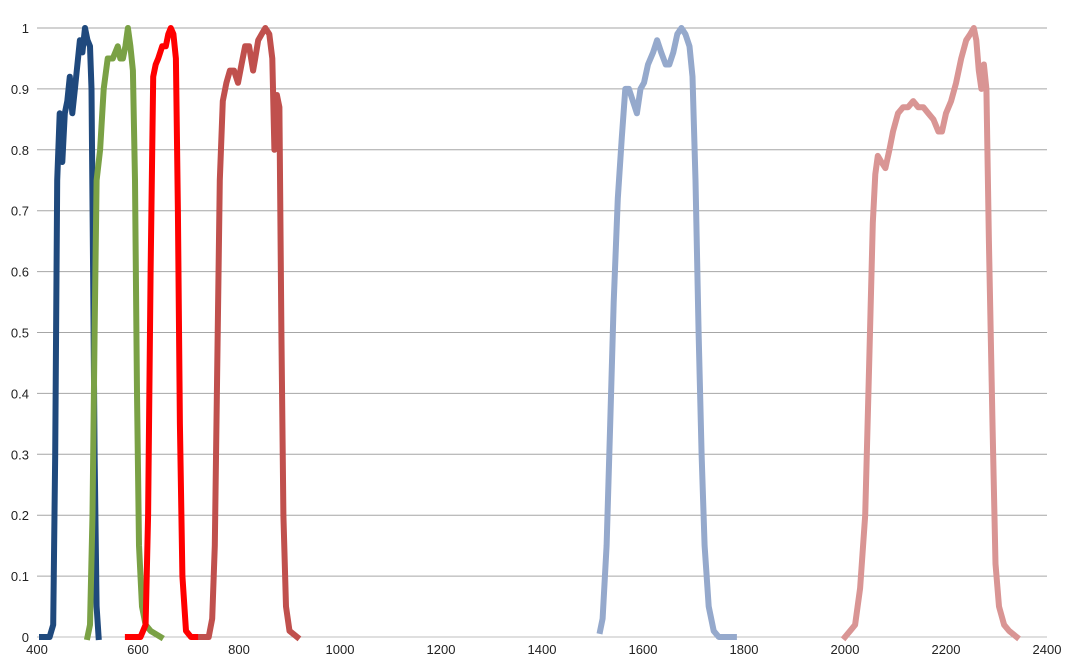 The image size is (1070, 672). I want to click on x-tick-label: 2000, so click(845, 649).